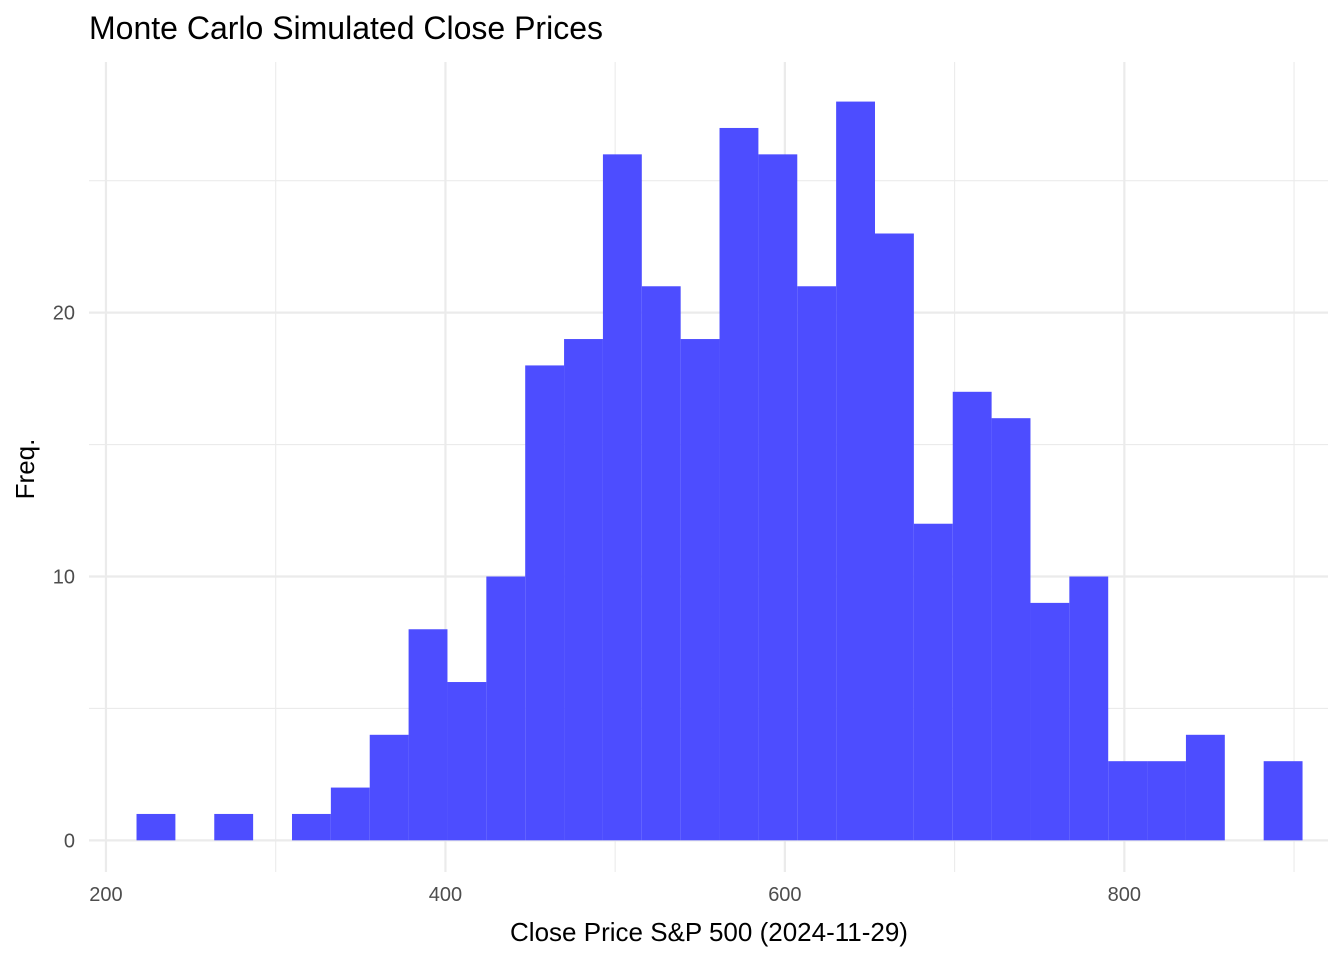 The image size is (1344, 960). I want to click on x-tick-label: 200, so click(105, 895).